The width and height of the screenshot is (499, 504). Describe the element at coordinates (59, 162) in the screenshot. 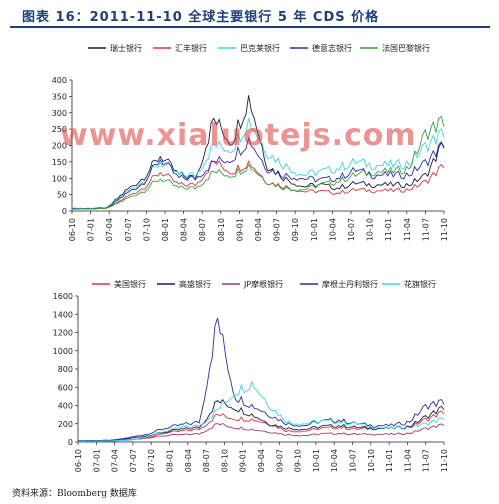

I see `y-tick-label: 150` at that location.